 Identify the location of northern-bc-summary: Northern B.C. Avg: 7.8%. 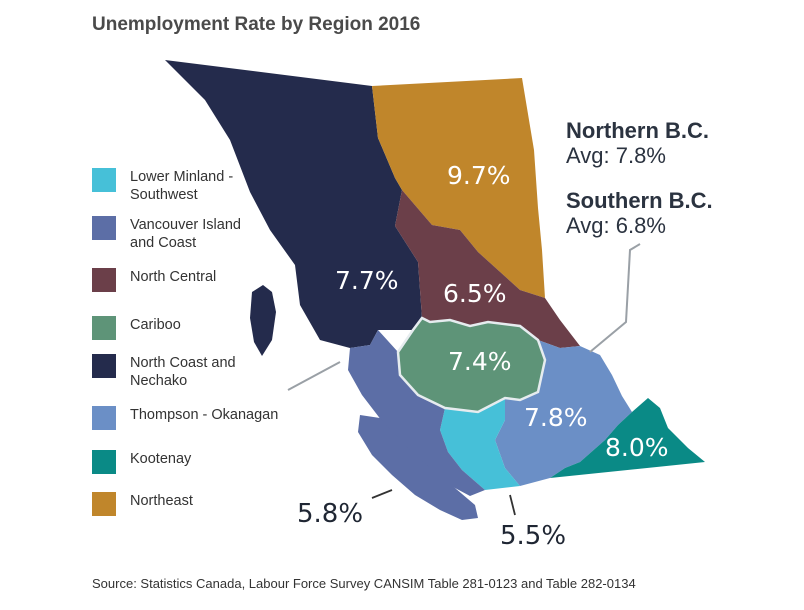
(637, 143).